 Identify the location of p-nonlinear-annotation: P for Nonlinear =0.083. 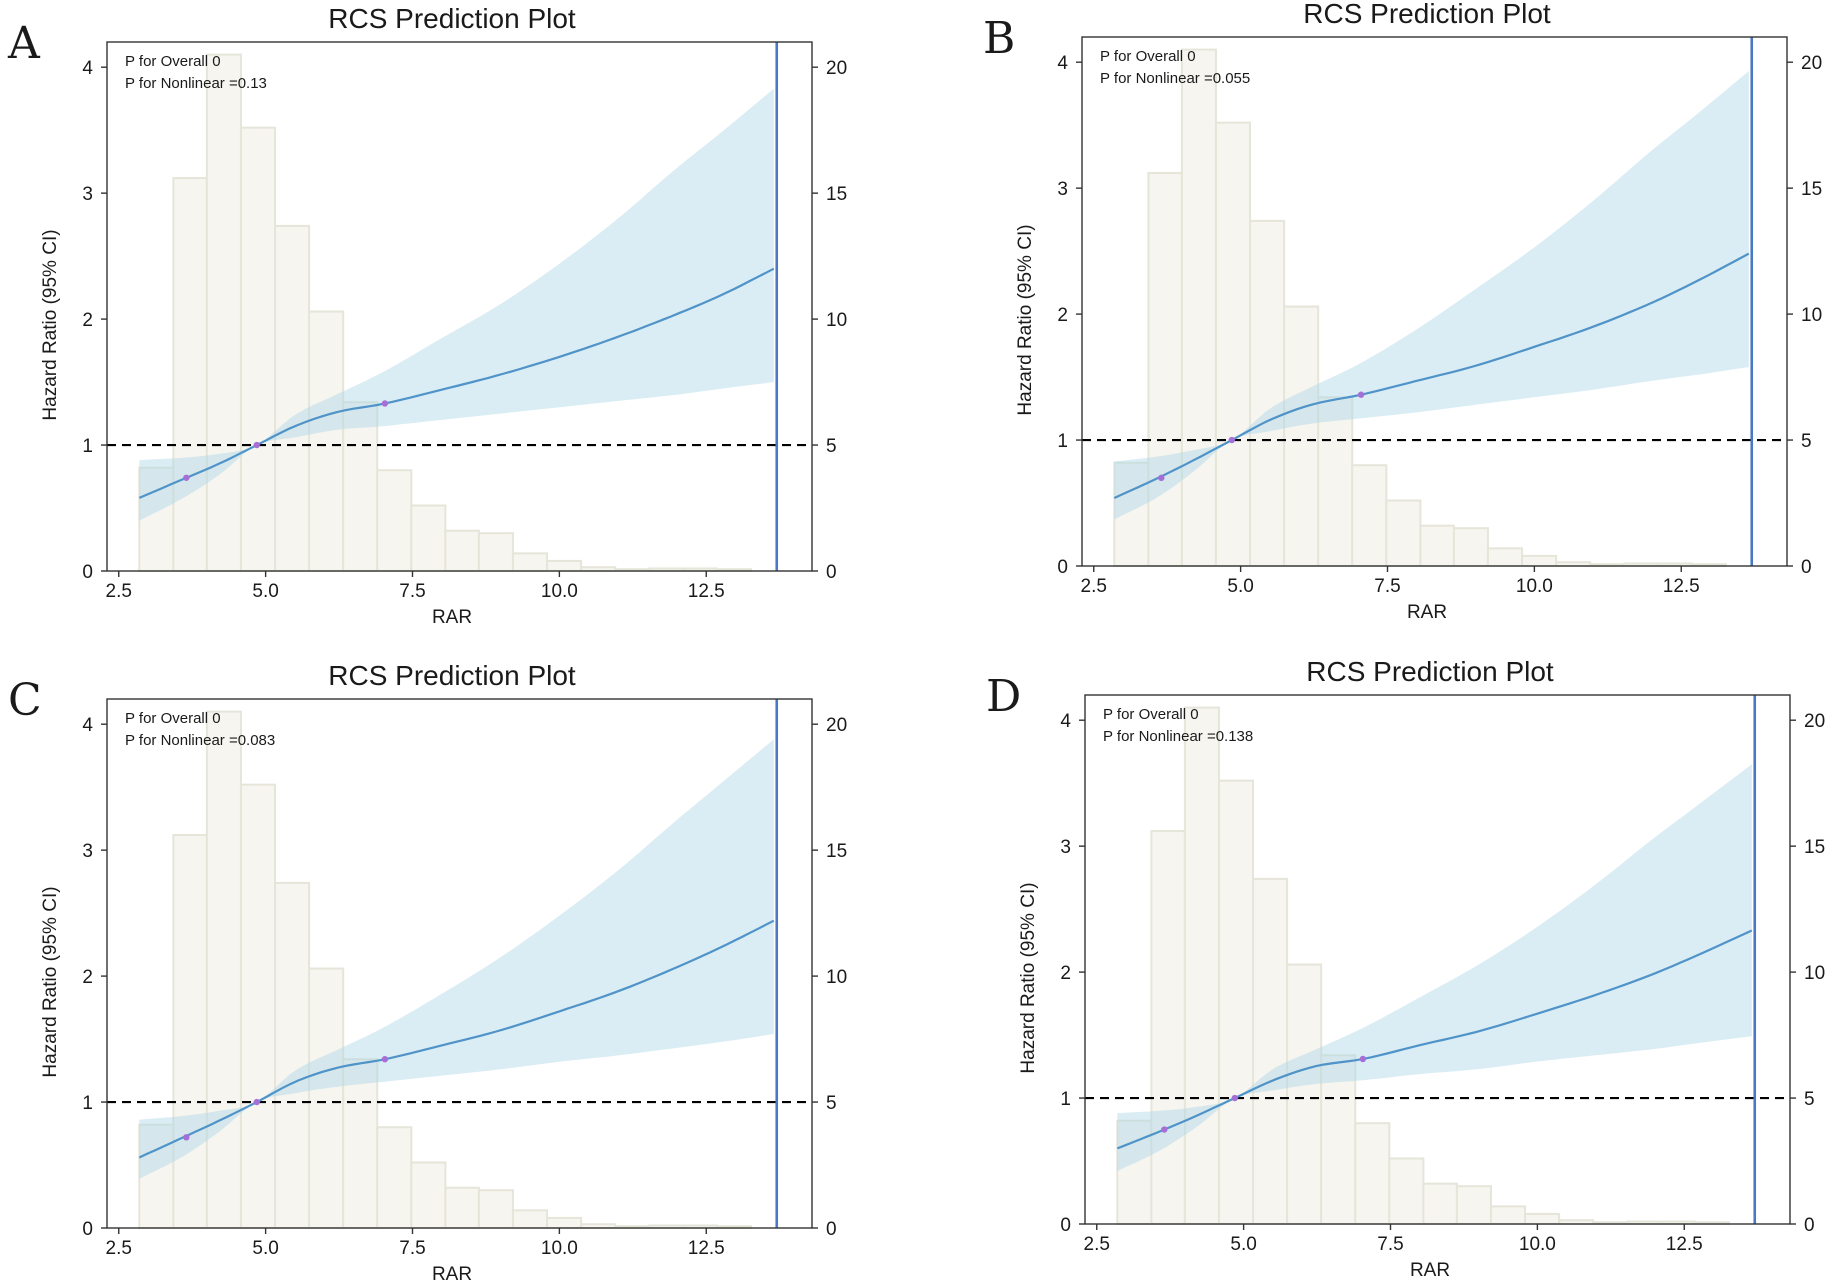
(200, 740).